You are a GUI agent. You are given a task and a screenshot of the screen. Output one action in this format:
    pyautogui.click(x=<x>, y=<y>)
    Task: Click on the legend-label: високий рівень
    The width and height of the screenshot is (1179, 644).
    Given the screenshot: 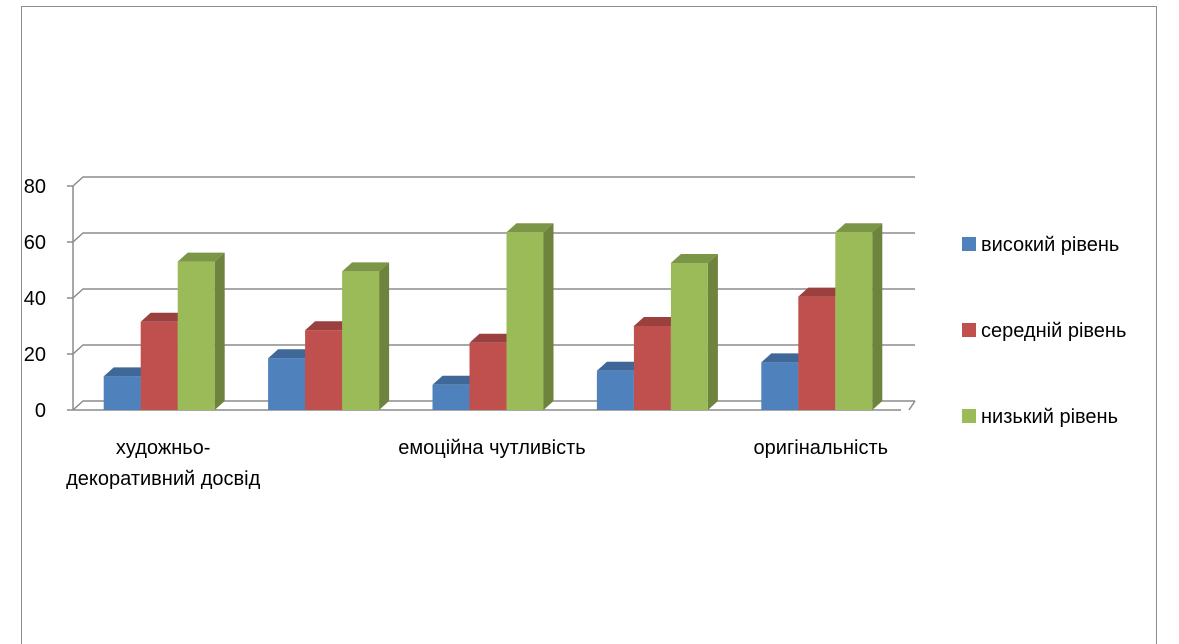 What is the action you would take?
    pyautogui.click(x=1050, y=245)
    